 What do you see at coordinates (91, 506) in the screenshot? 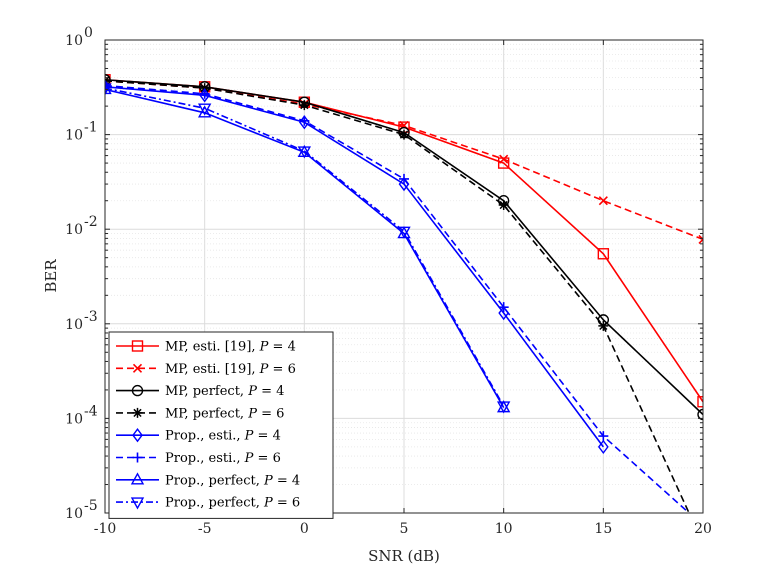
I see `y-tick-exponent: -5` at bounding box center [91, 506].